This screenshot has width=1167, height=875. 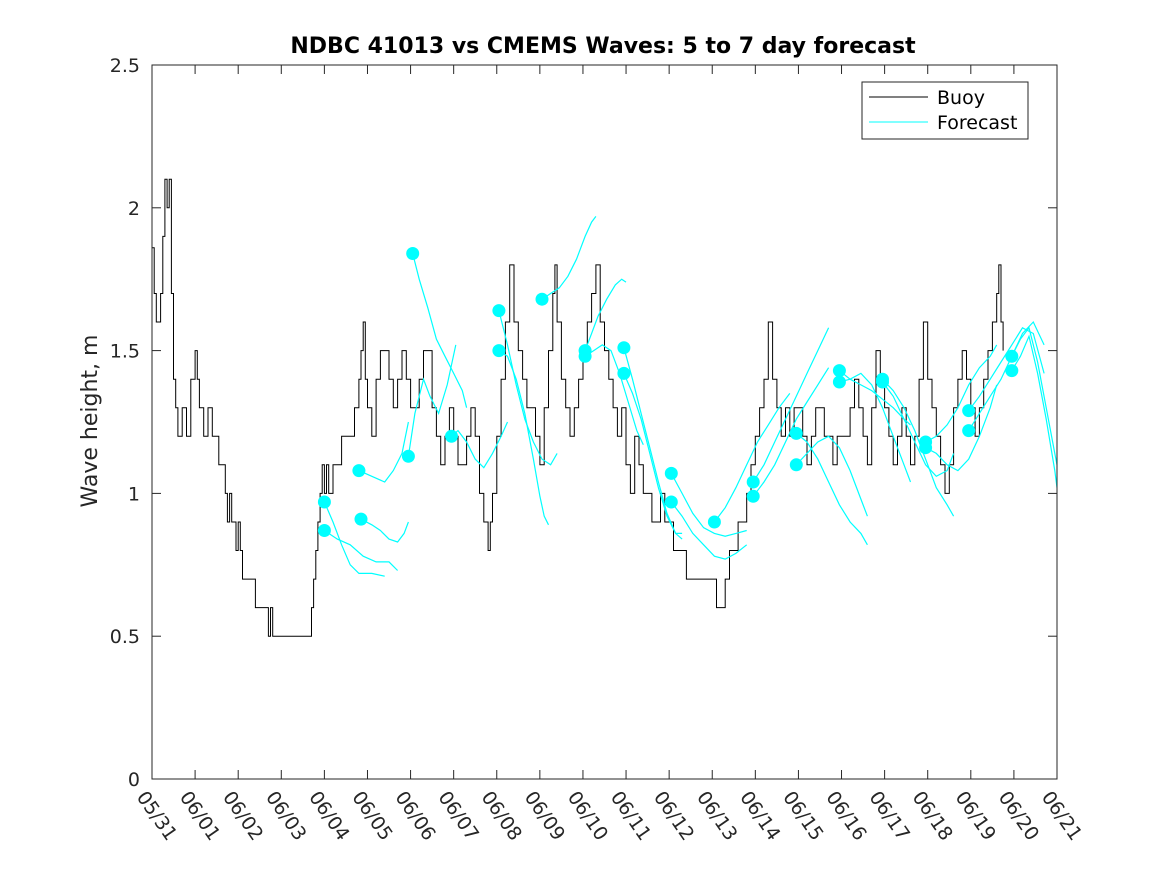 I want to click on x-tick-label-20: 06/20, so click(x=1018, y=815).